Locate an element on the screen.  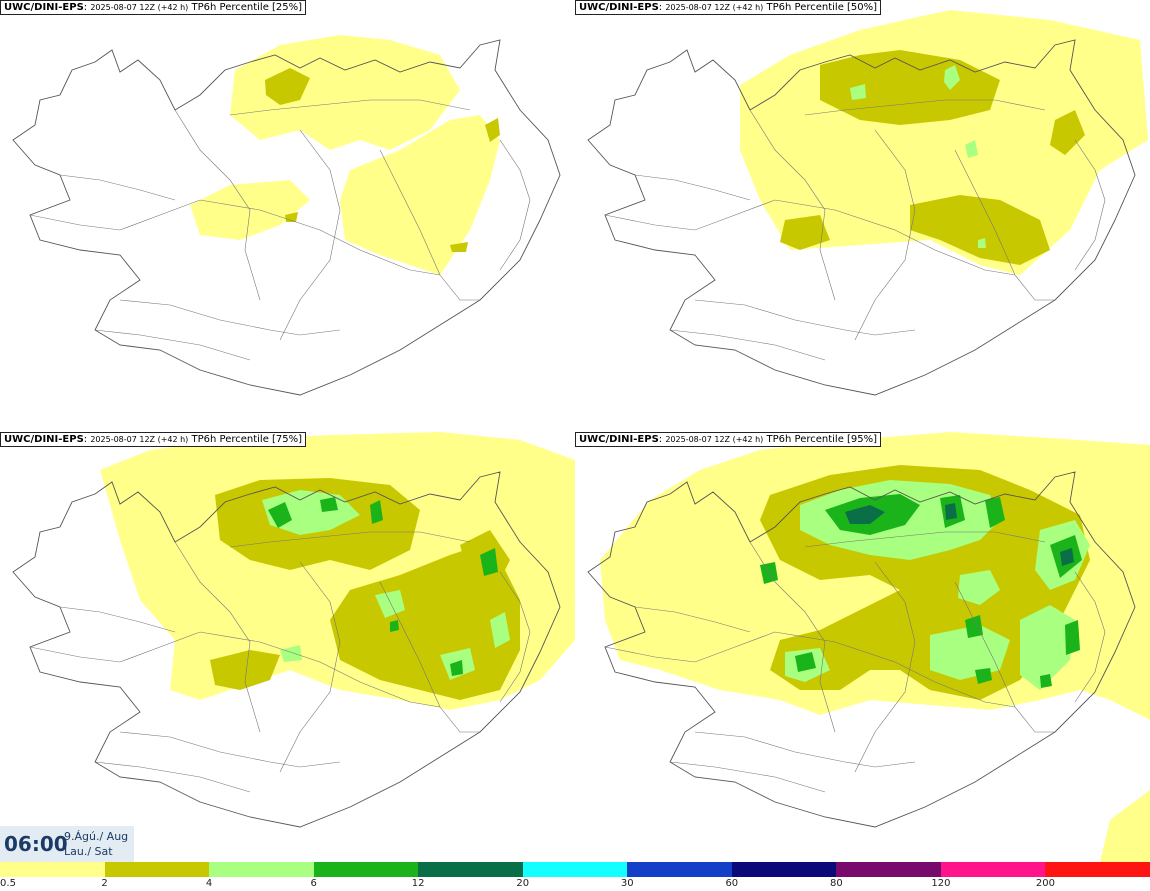
valid-date: 9.Ágú./ Aug is located at coordinates (96, 836).